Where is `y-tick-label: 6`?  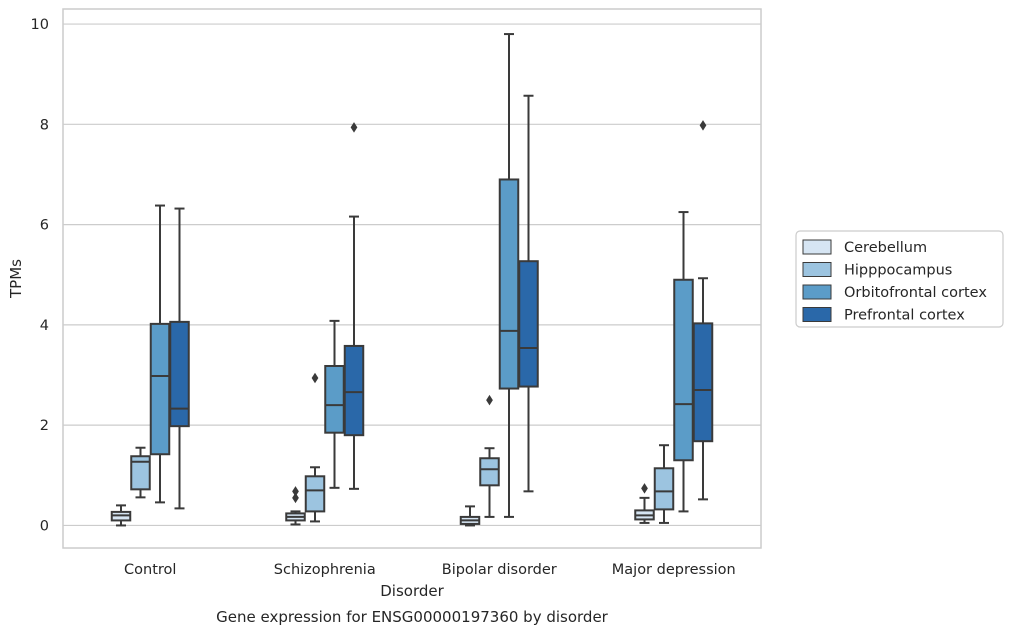 y-tick-label: 6 is located at coordinates (44, 226).